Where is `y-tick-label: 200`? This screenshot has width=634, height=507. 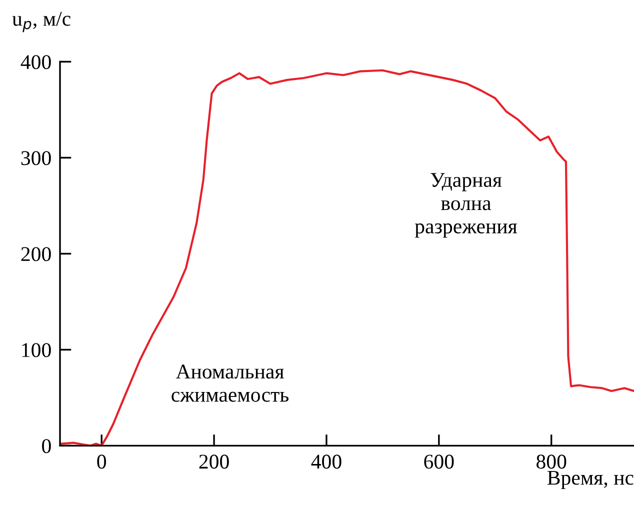 y-tick-label: 200 is located at coordinates (36, 254).